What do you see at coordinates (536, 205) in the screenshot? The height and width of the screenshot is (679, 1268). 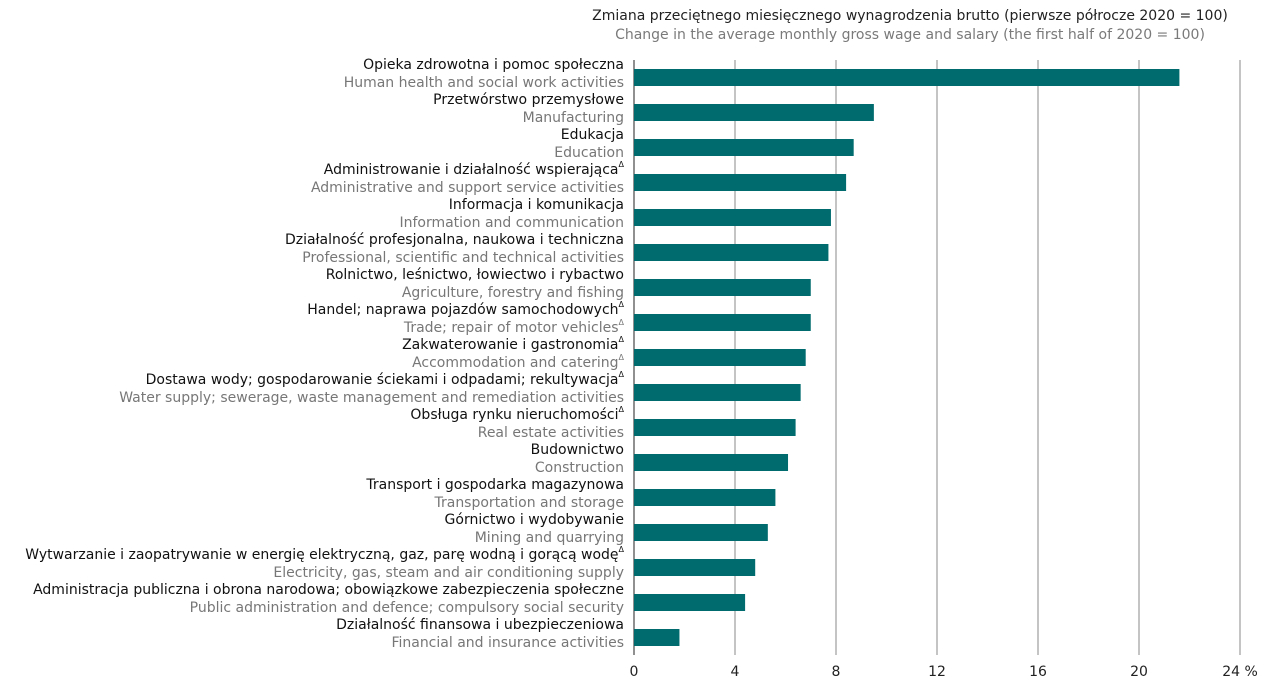 I see `category-label-pl: Informacja i komunikacja` at bounding box center [536, 205].